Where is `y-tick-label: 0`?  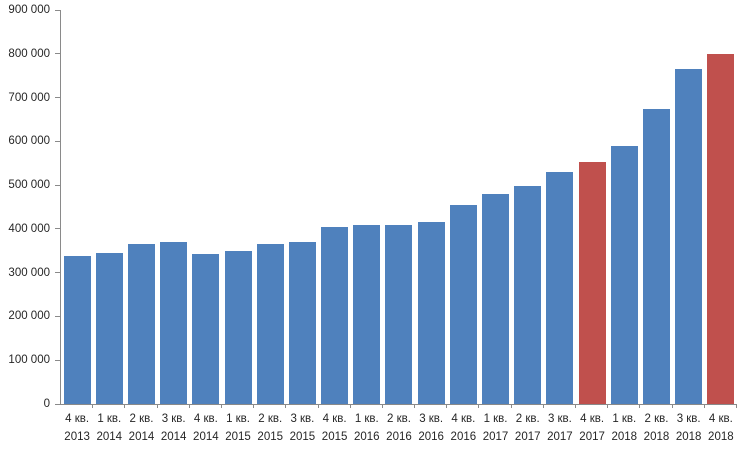 y-tick-label: 0 is located at coordinates (46, 404).